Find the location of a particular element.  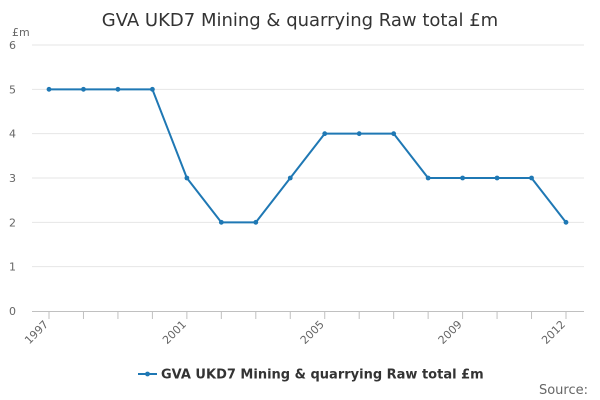

x-tick-label: 2001 is located at coordinates (174, 332).